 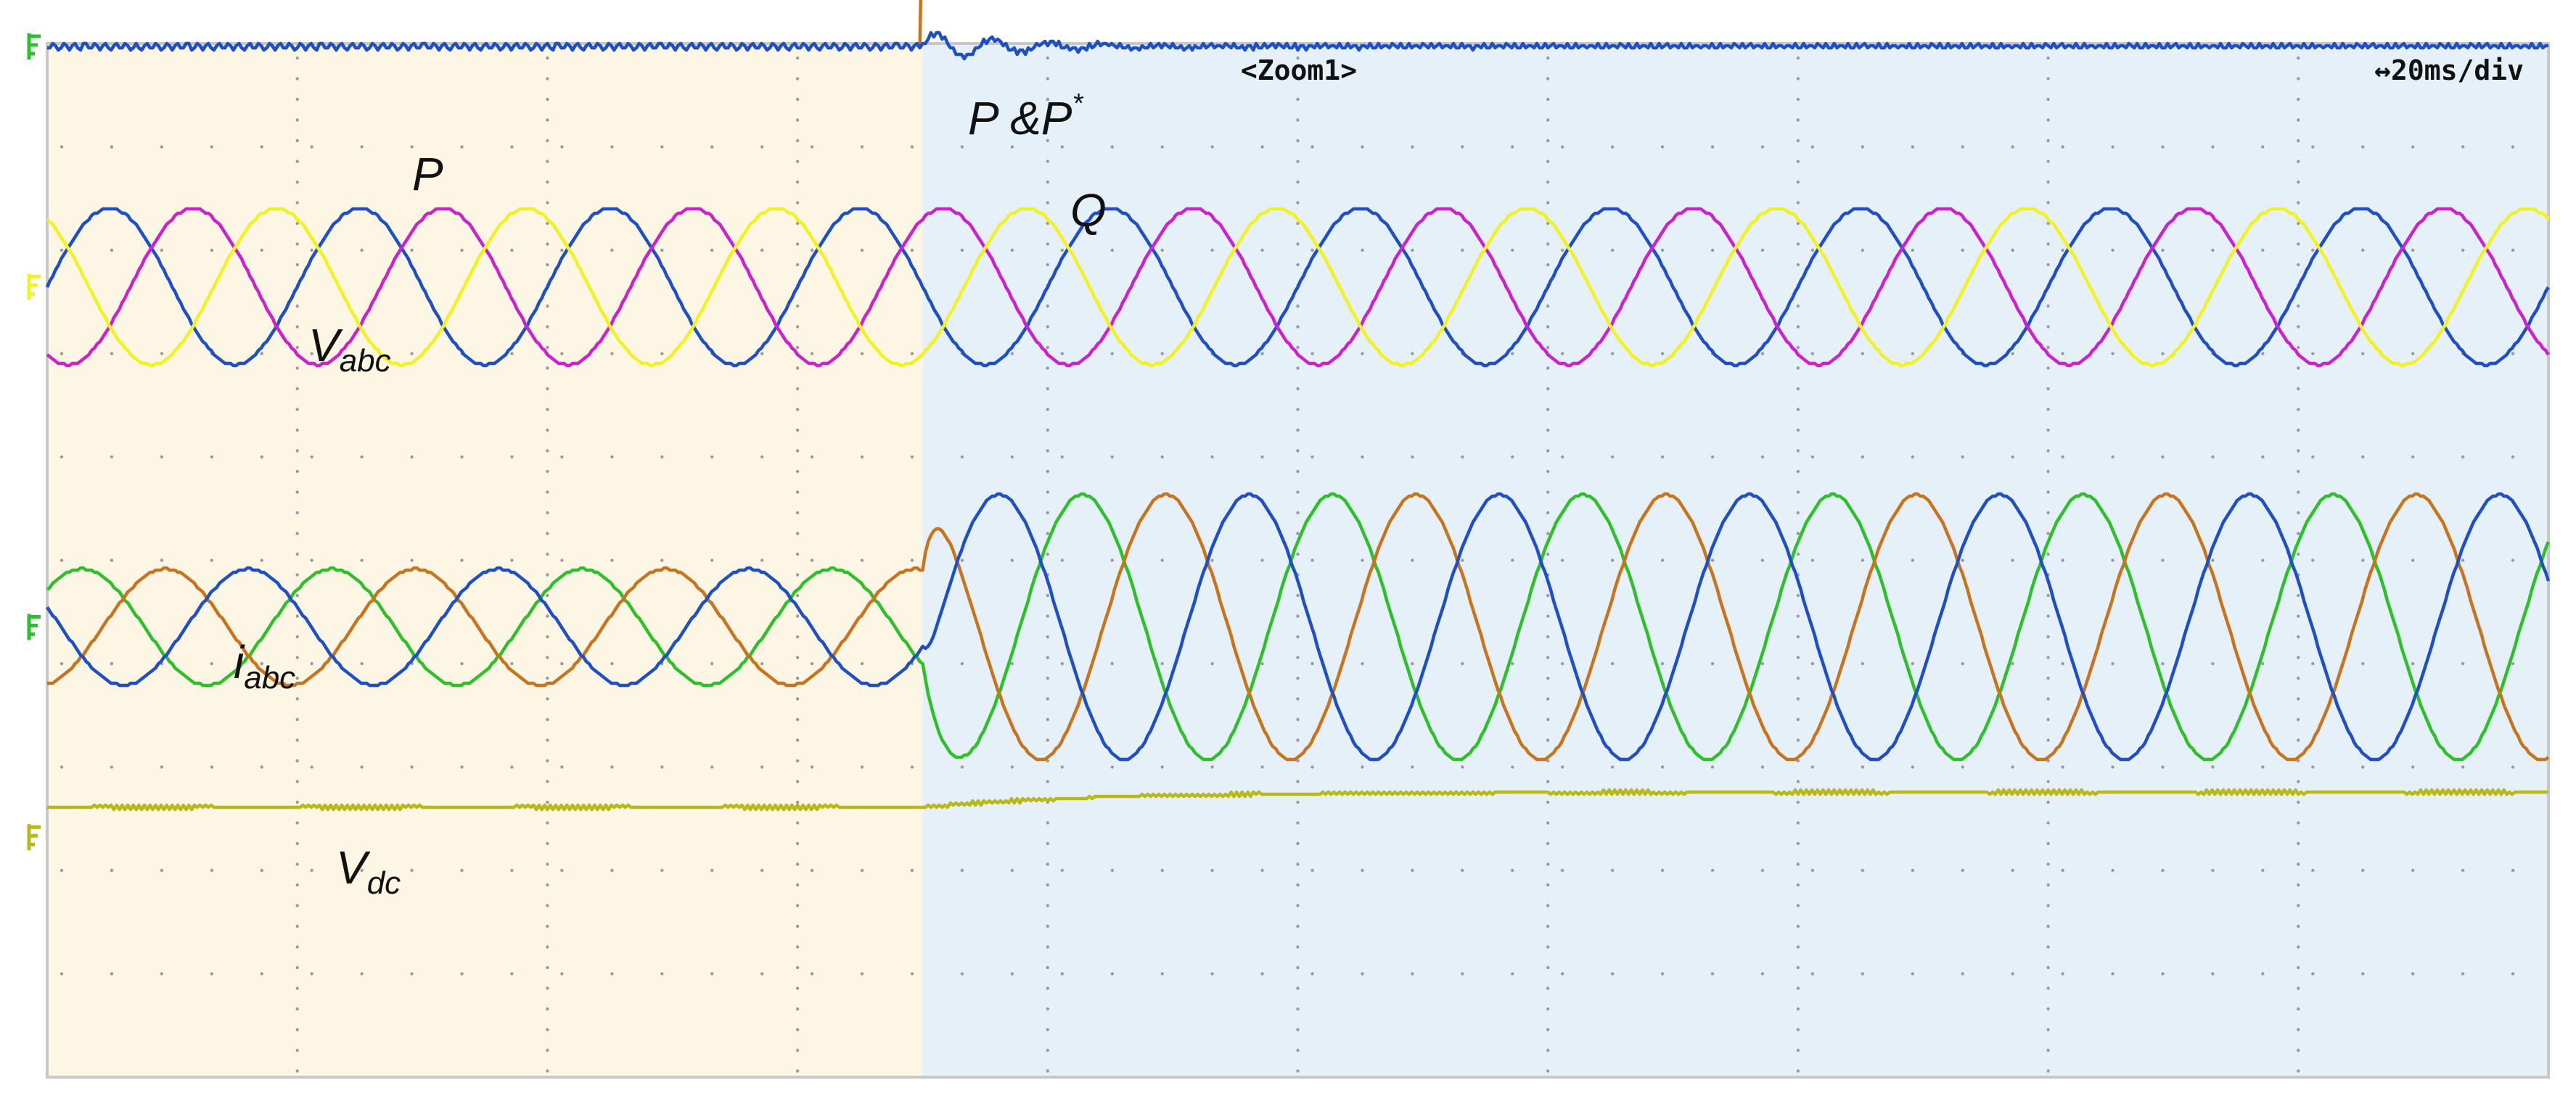 I want to click on timebase-label: ↔20ms/div, so click(x=2449, y=70).